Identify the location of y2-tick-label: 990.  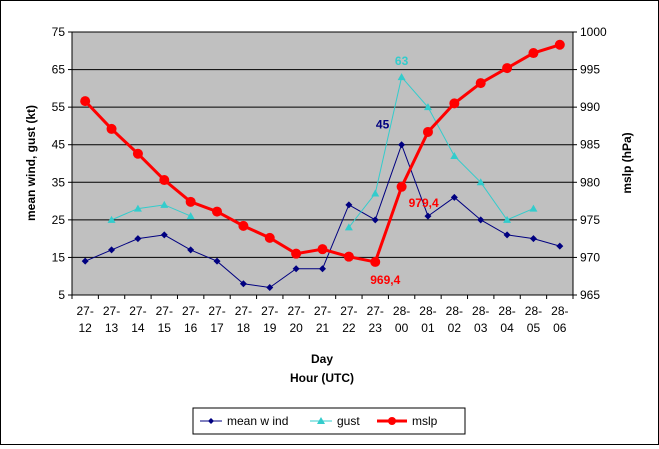
(590, 107).